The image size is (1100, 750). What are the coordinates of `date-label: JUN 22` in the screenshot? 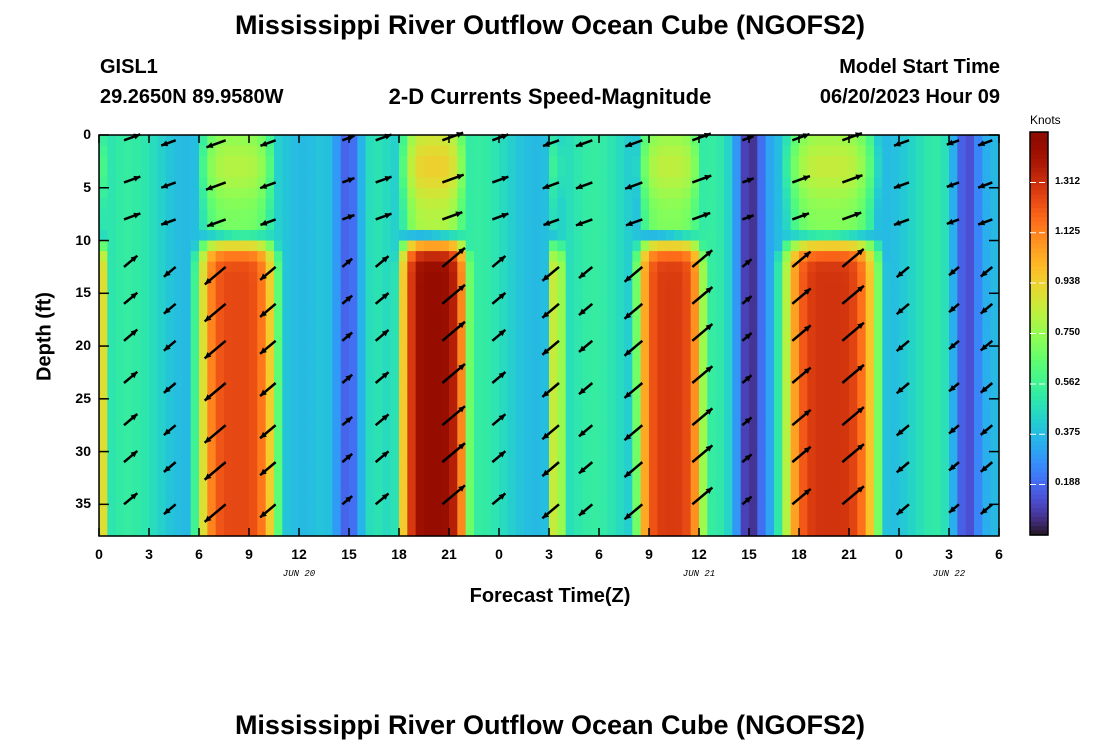 It's located at (949, 574).